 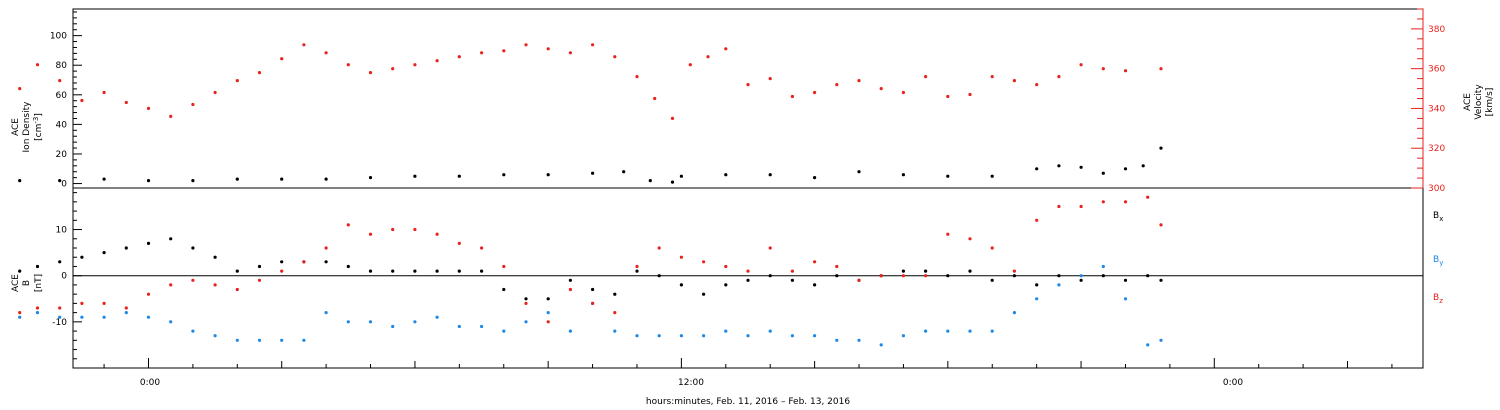 I want to click on y-tick-label: 40, so click(x=62, y=125).